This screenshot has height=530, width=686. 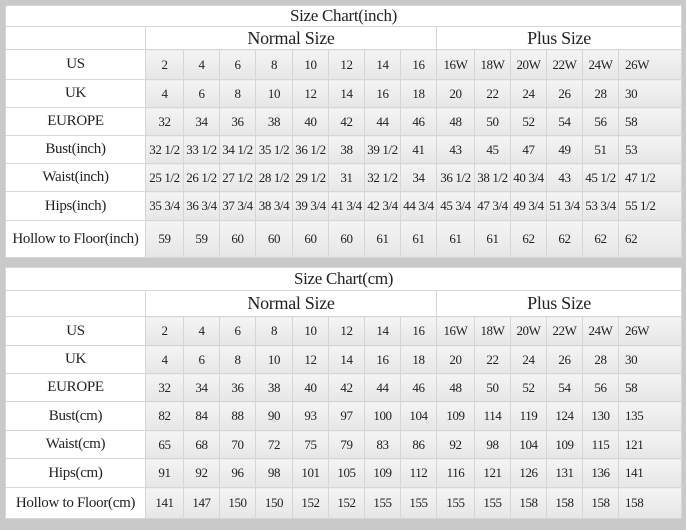 What do you see at coordinates (201, 473) in the screenshot?
I see `size-value-cell: 92` at bounding box center [201, 473].